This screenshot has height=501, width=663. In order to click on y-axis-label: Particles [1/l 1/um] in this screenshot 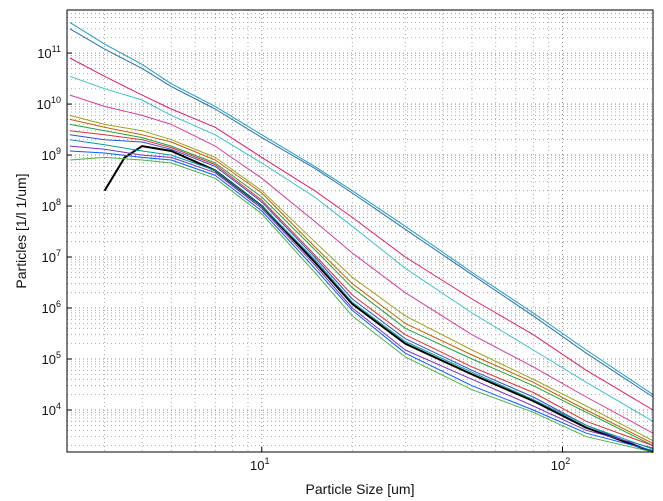, I will do `click(21, 230)`.